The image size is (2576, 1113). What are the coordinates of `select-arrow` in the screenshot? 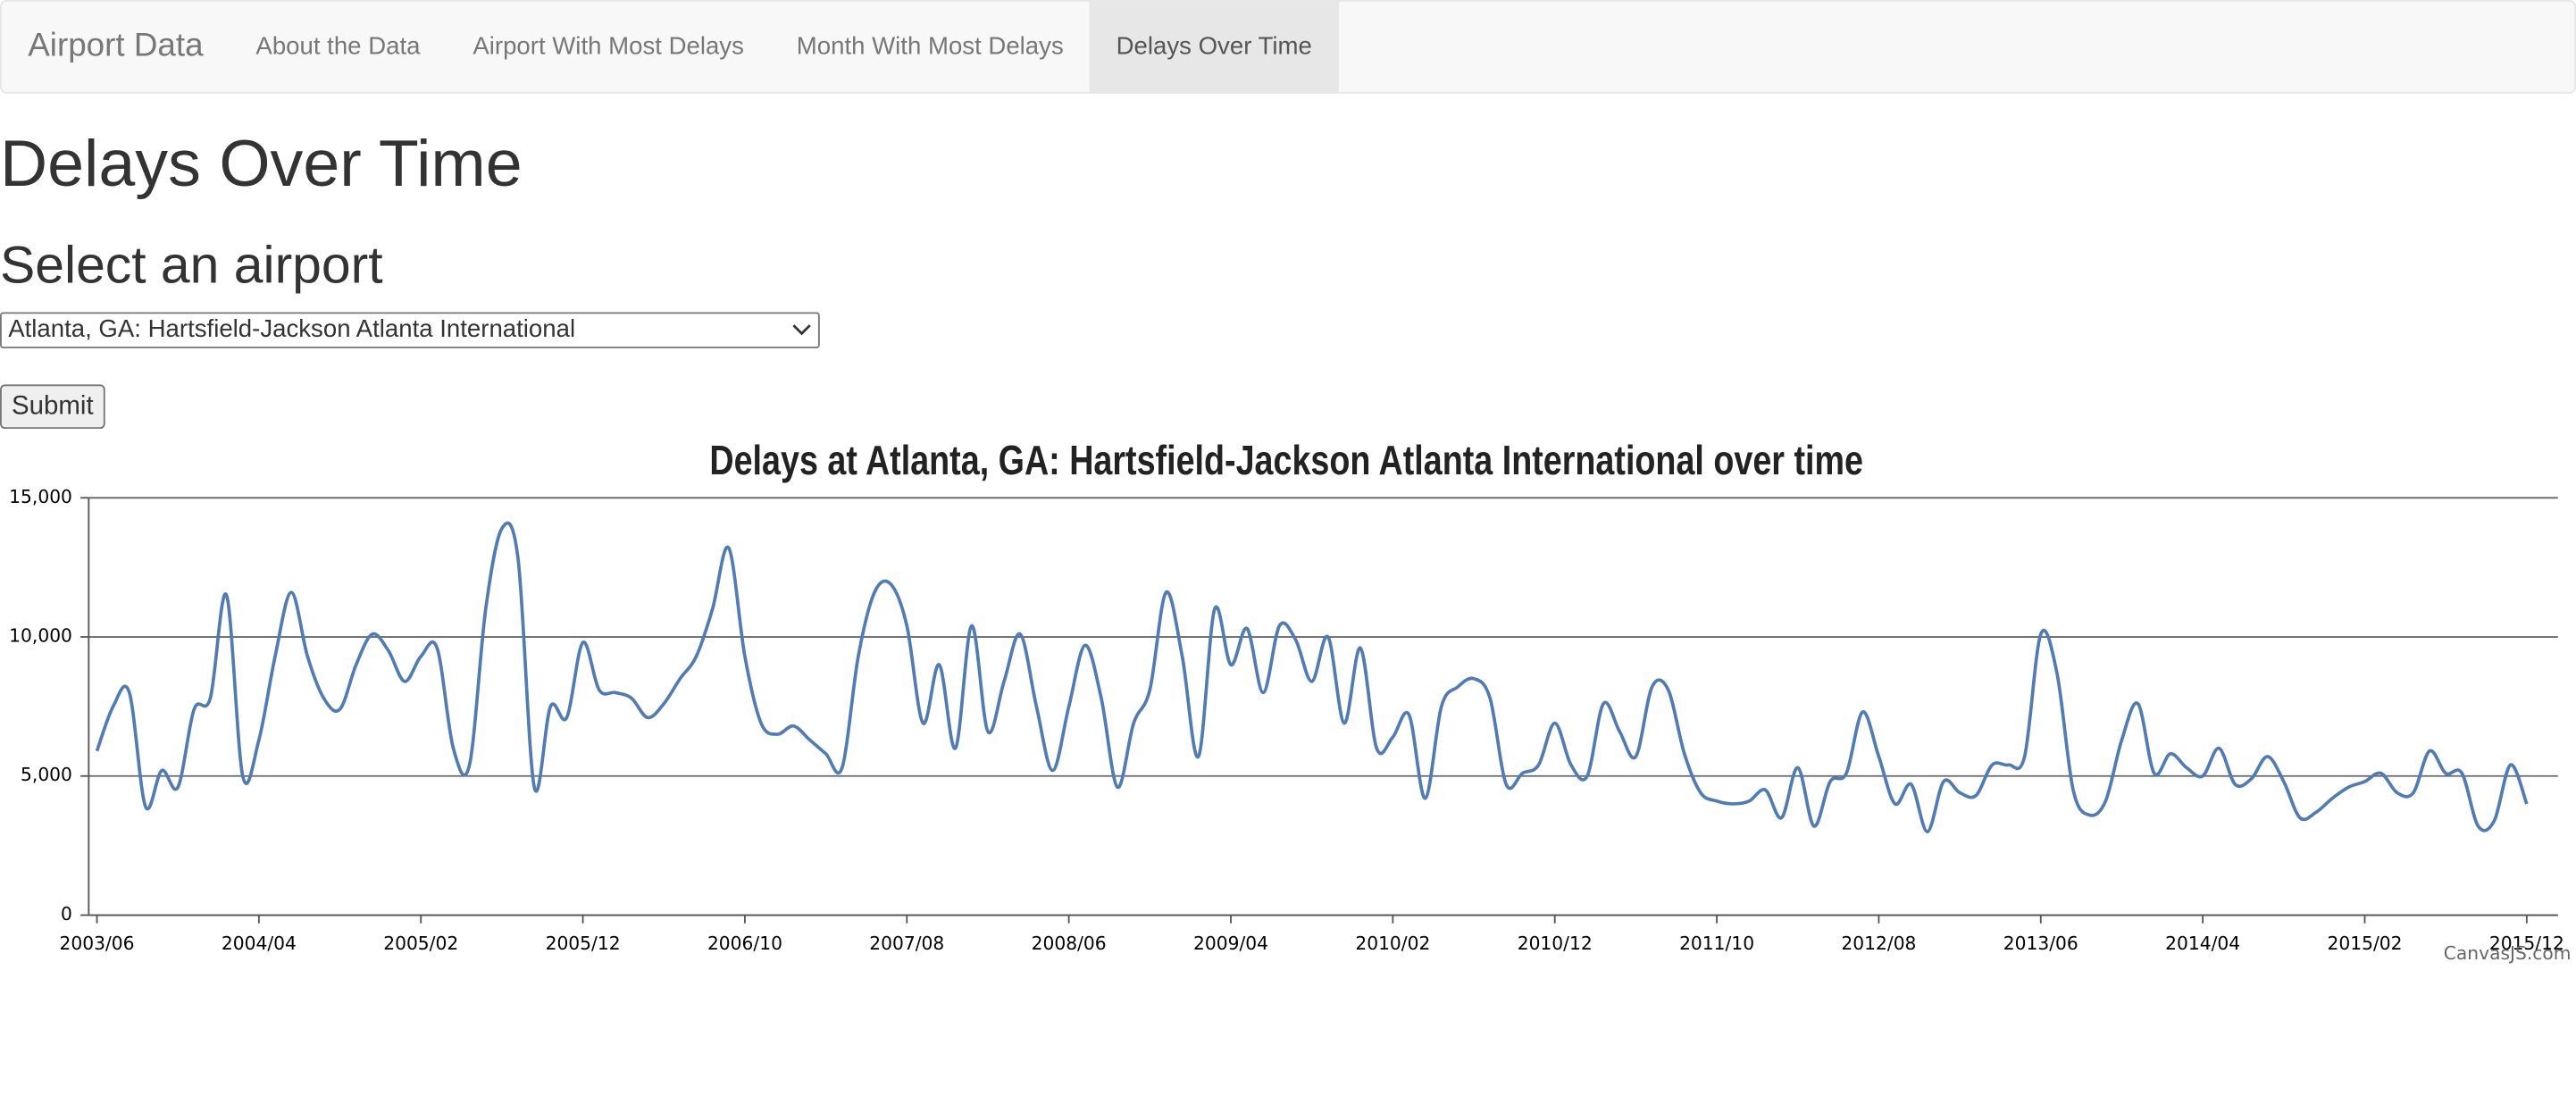 It's located at (802, 330).